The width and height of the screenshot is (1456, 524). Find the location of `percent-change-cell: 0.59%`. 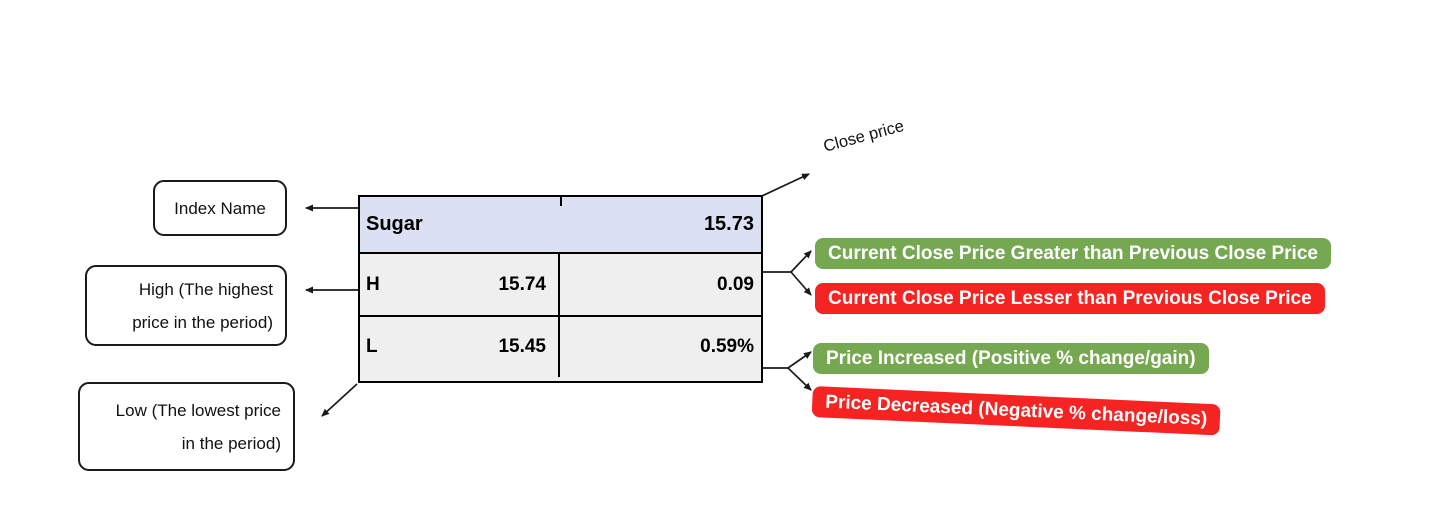

percent-change-cell: 0.59% is located at coordinates (660, 347).